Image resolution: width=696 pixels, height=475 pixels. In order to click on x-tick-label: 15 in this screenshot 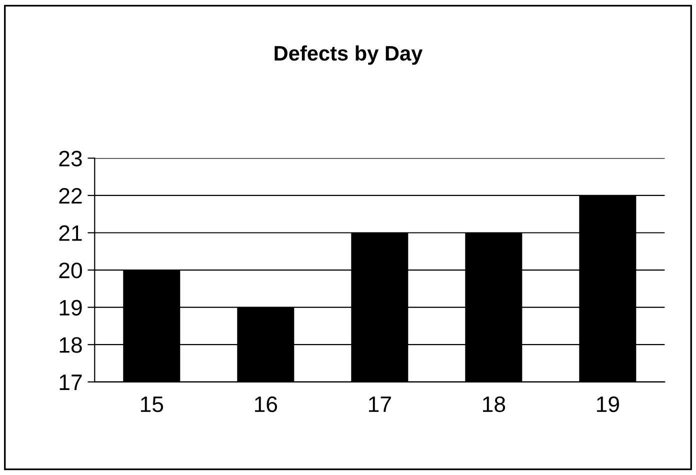, I will do `click(152, 404)`.